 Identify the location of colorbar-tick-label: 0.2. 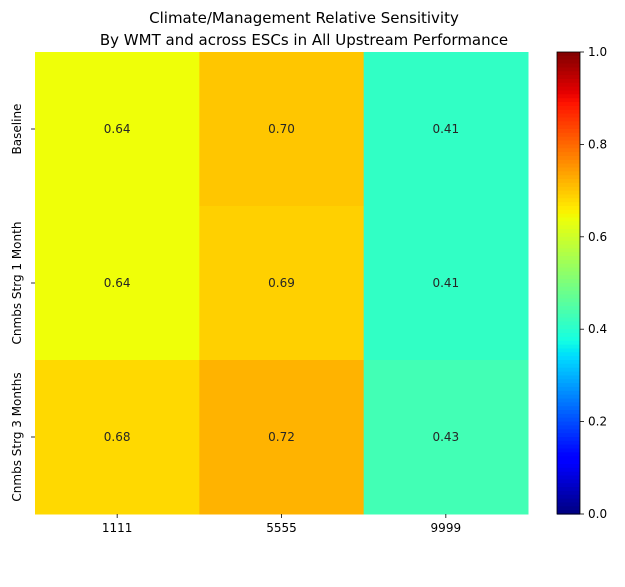
(597, 422).